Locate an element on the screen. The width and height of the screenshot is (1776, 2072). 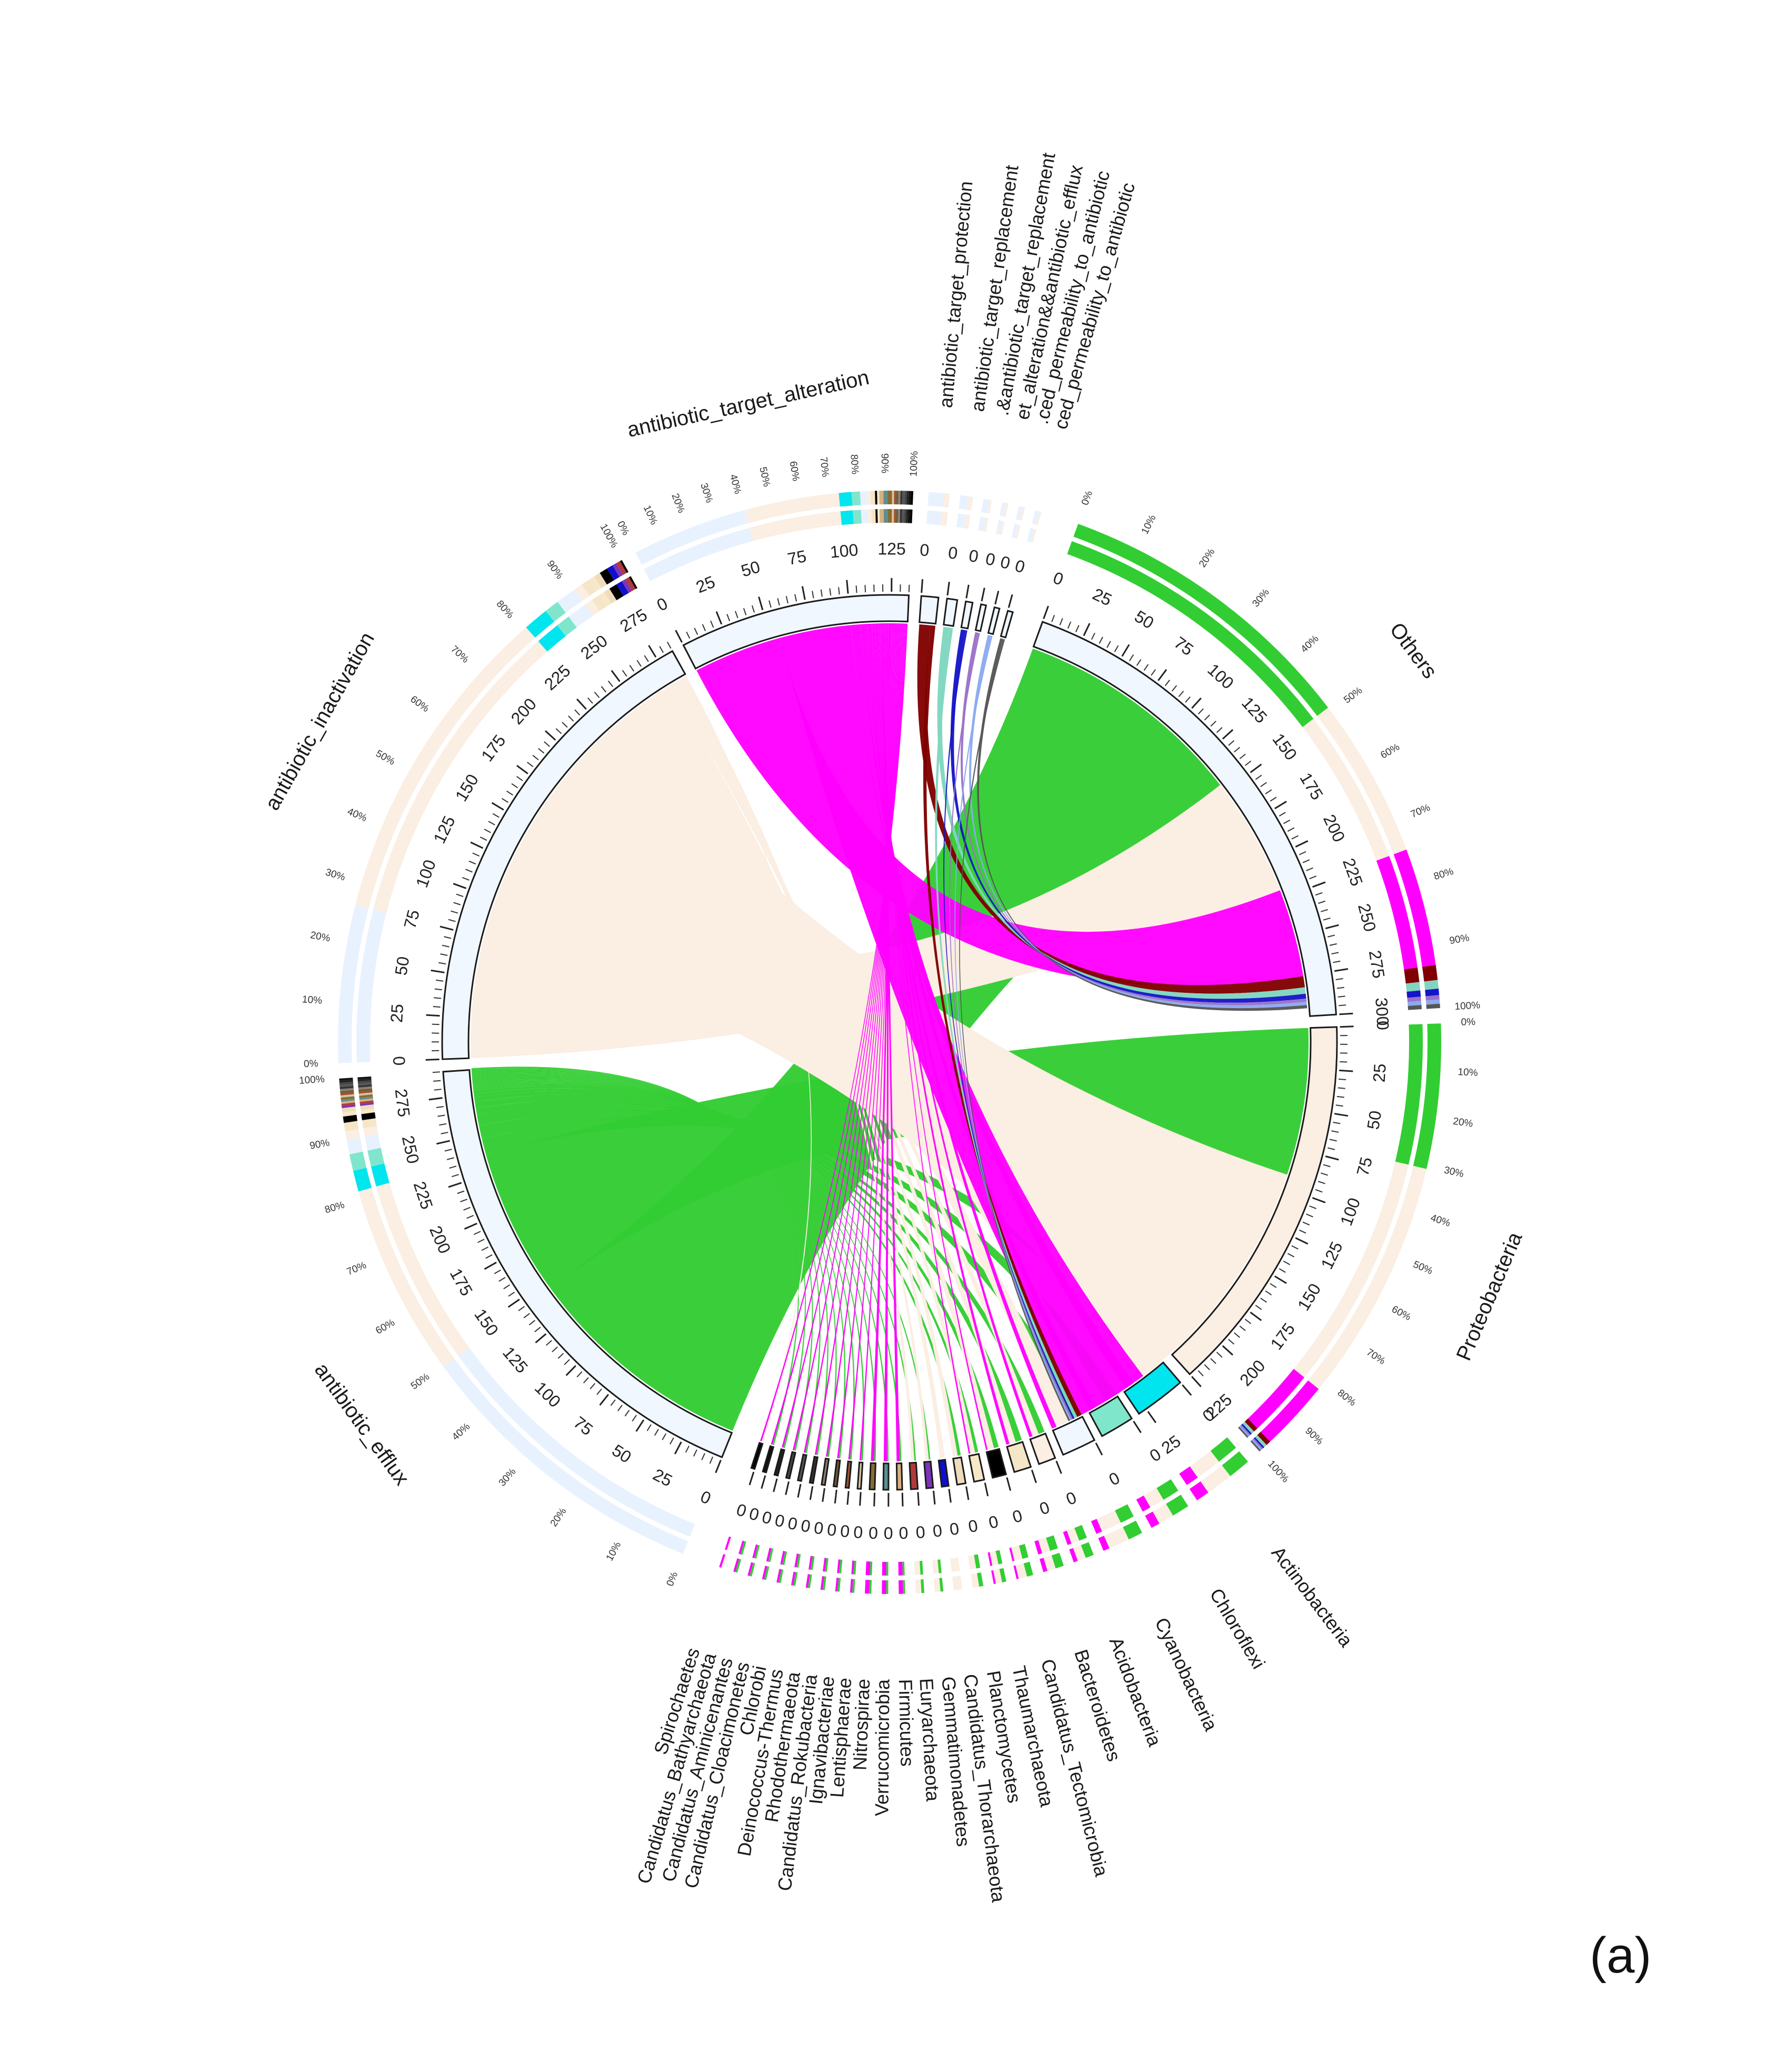
track-segment-deinococcus-thermus is located at coordinates (793, 1578).